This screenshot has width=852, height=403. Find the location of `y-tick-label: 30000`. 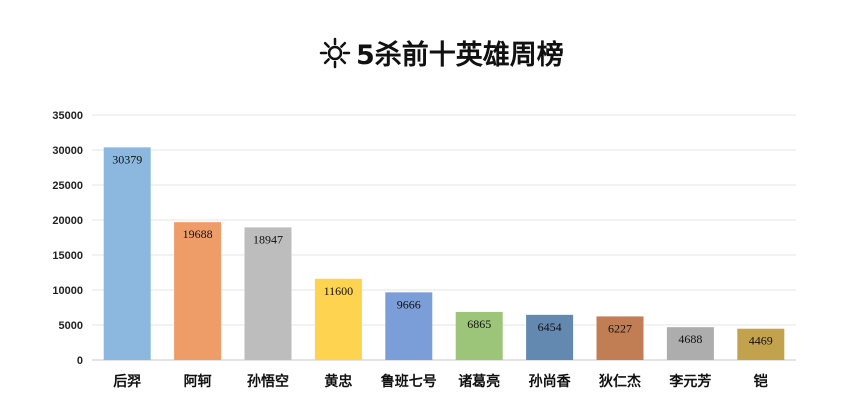

y-tick-label: 30000 is located at coordinates (67, 151).